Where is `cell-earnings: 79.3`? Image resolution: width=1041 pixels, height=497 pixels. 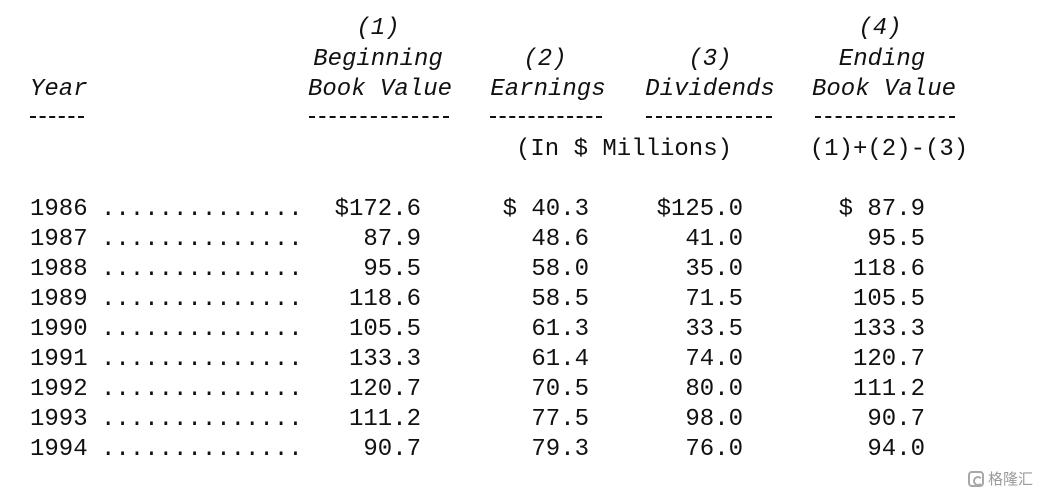
cell-earnings: 79.3 is located at coordinates (560, 449).